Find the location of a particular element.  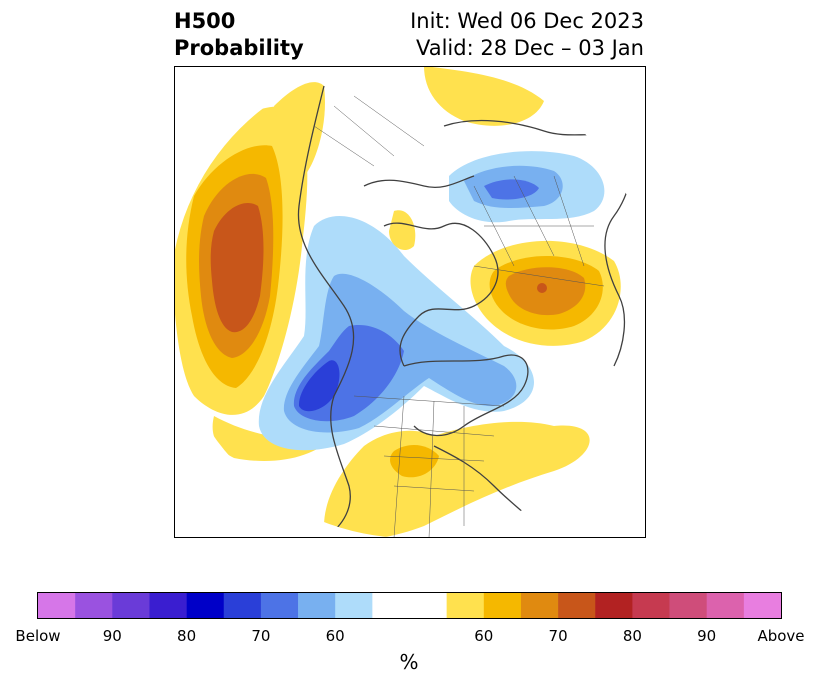

europe-above-anomaly is located at coordinates (545, 293).